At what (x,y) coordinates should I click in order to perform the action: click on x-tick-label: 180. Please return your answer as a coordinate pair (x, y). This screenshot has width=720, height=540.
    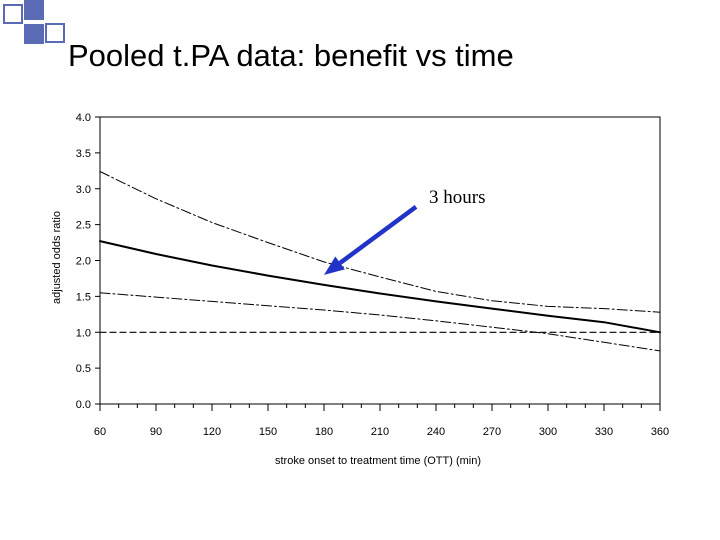
    Looking at the image, I should click on (324, 432).